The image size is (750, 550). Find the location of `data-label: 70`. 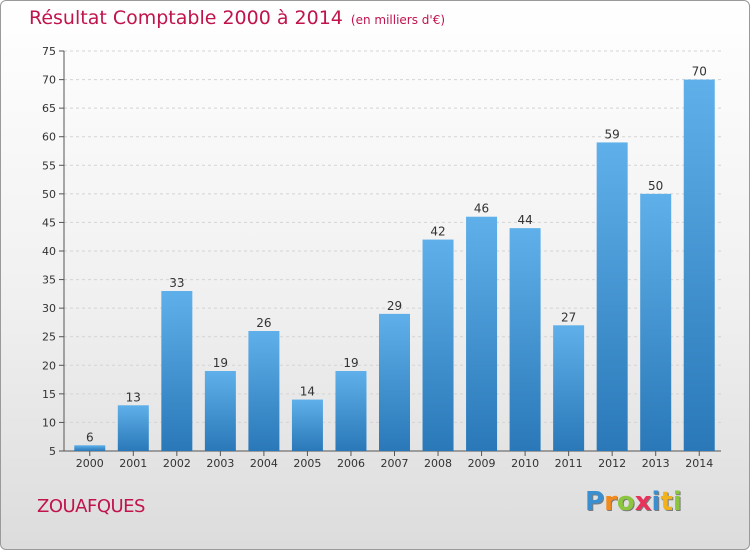

data-label: 70 is located at coordinates (699, 72).